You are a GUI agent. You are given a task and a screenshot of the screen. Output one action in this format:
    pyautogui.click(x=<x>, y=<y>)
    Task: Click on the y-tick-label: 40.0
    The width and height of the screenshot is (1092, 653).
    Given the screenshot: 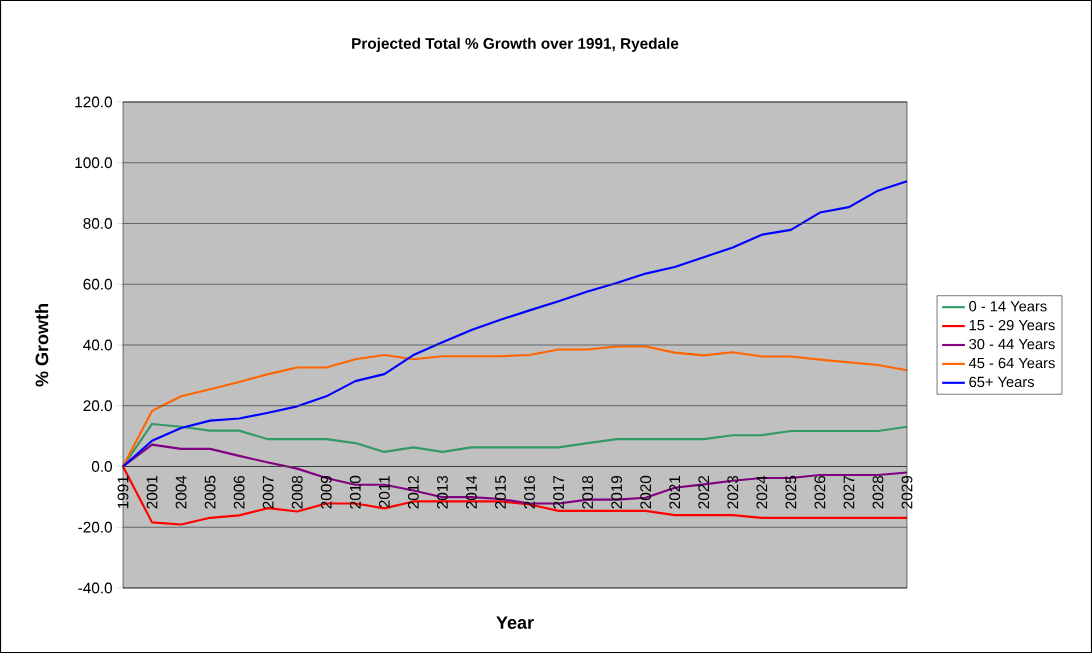 What is the action you would take?
    pyautogui.click(x=97, y=345)
    